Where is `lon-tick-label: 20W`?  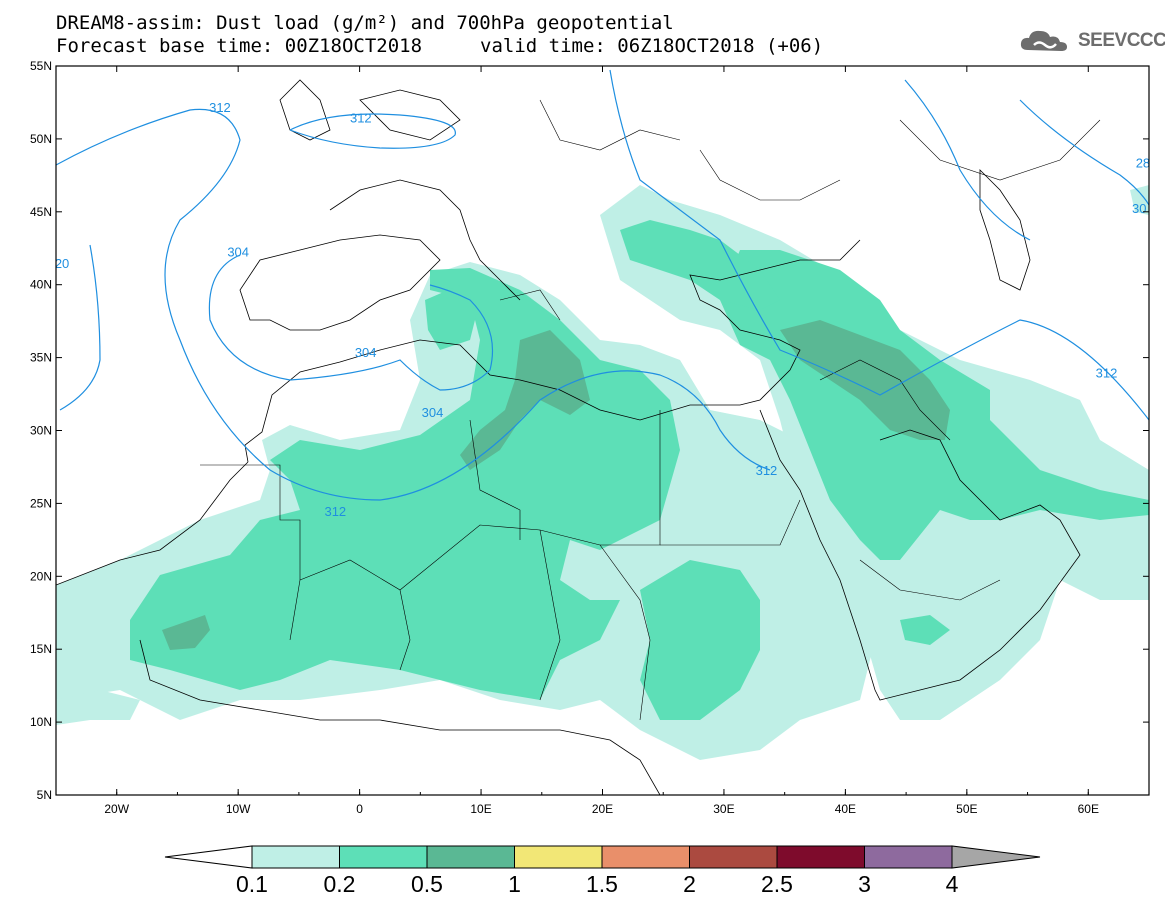
lon-tick-label: 20W is located at coordinates (116, 809).